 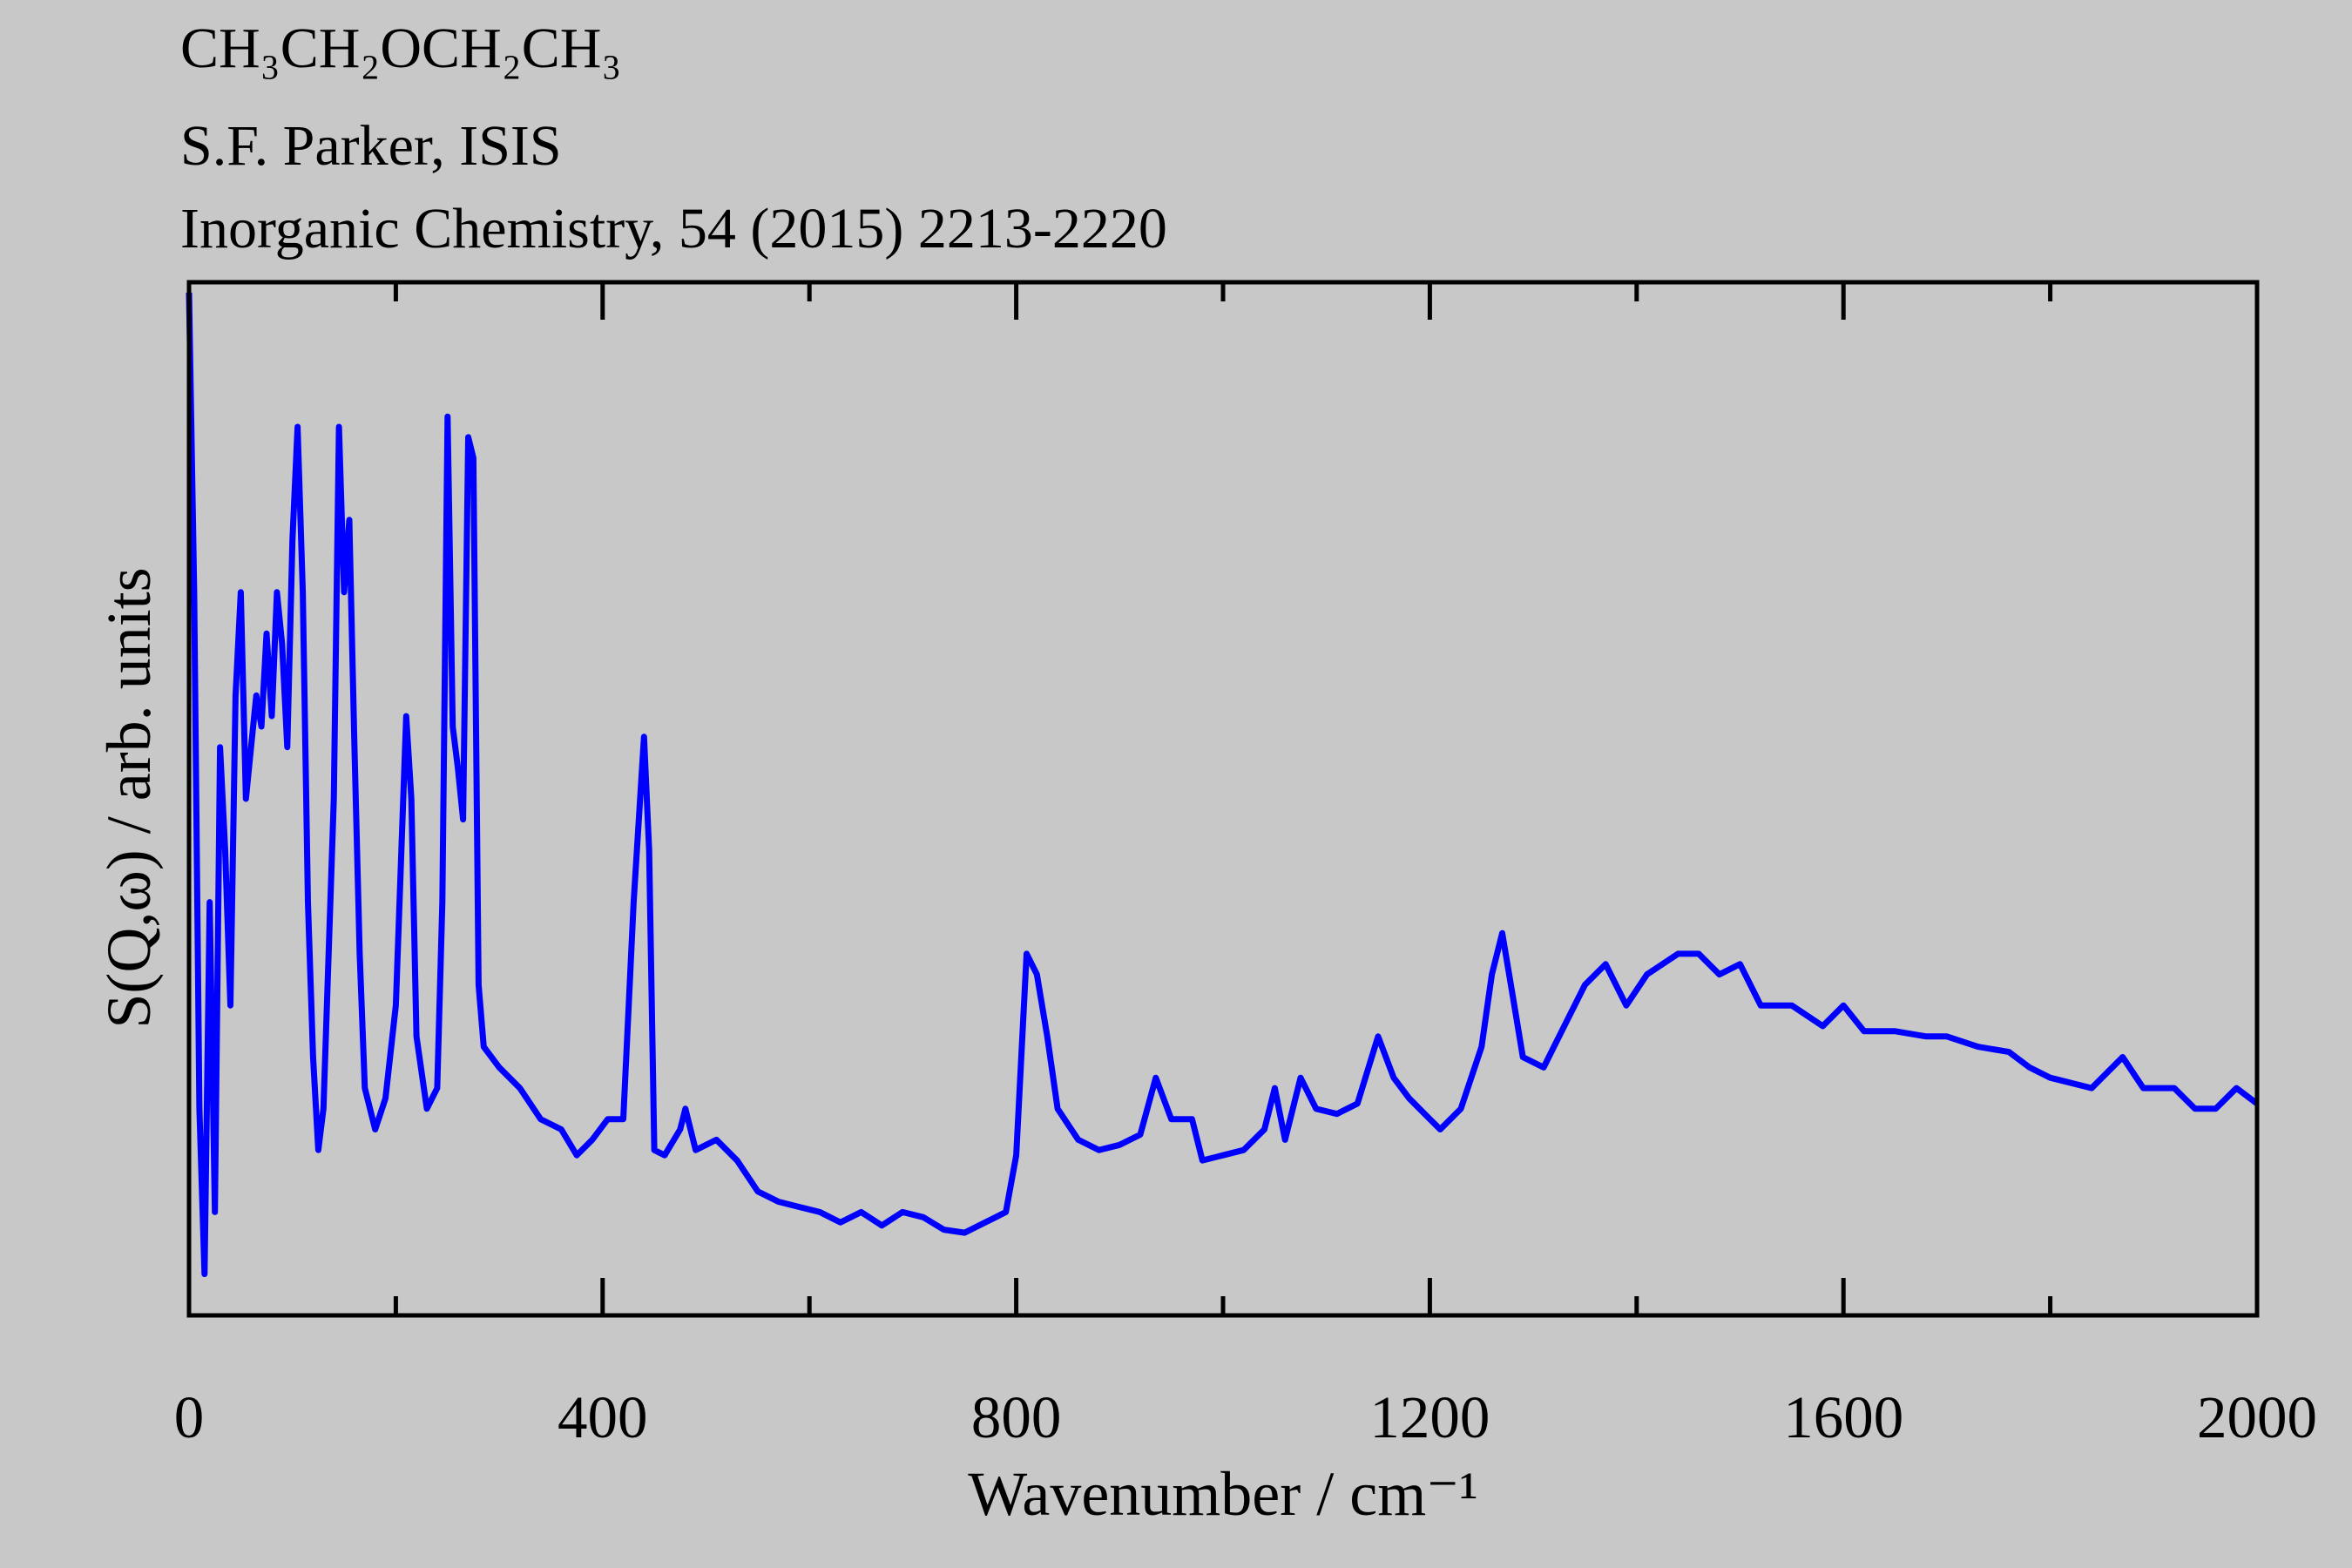 I want to click on x-tick-label: 2000, so click(x=2257, y=1417).